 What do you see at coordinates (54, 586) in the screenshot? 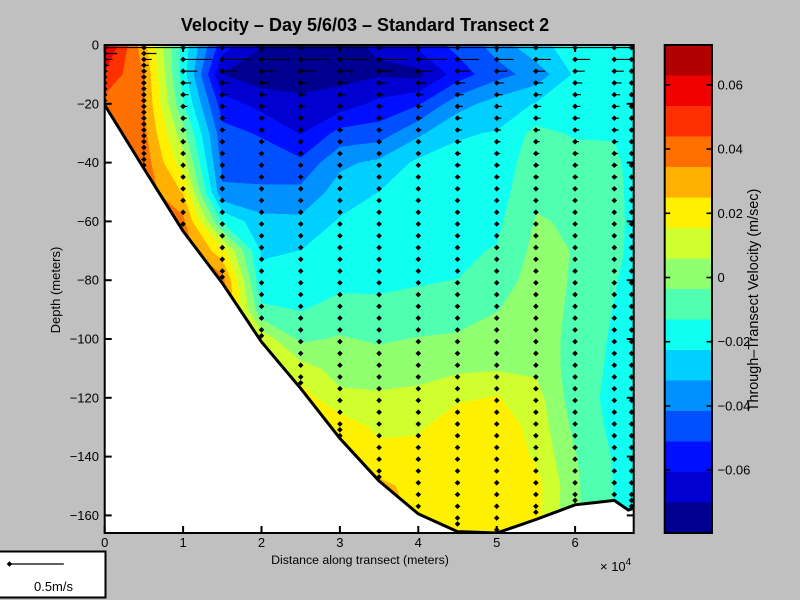
I see `svg-text: 0.5m/s` at bounding box center [54, 586].